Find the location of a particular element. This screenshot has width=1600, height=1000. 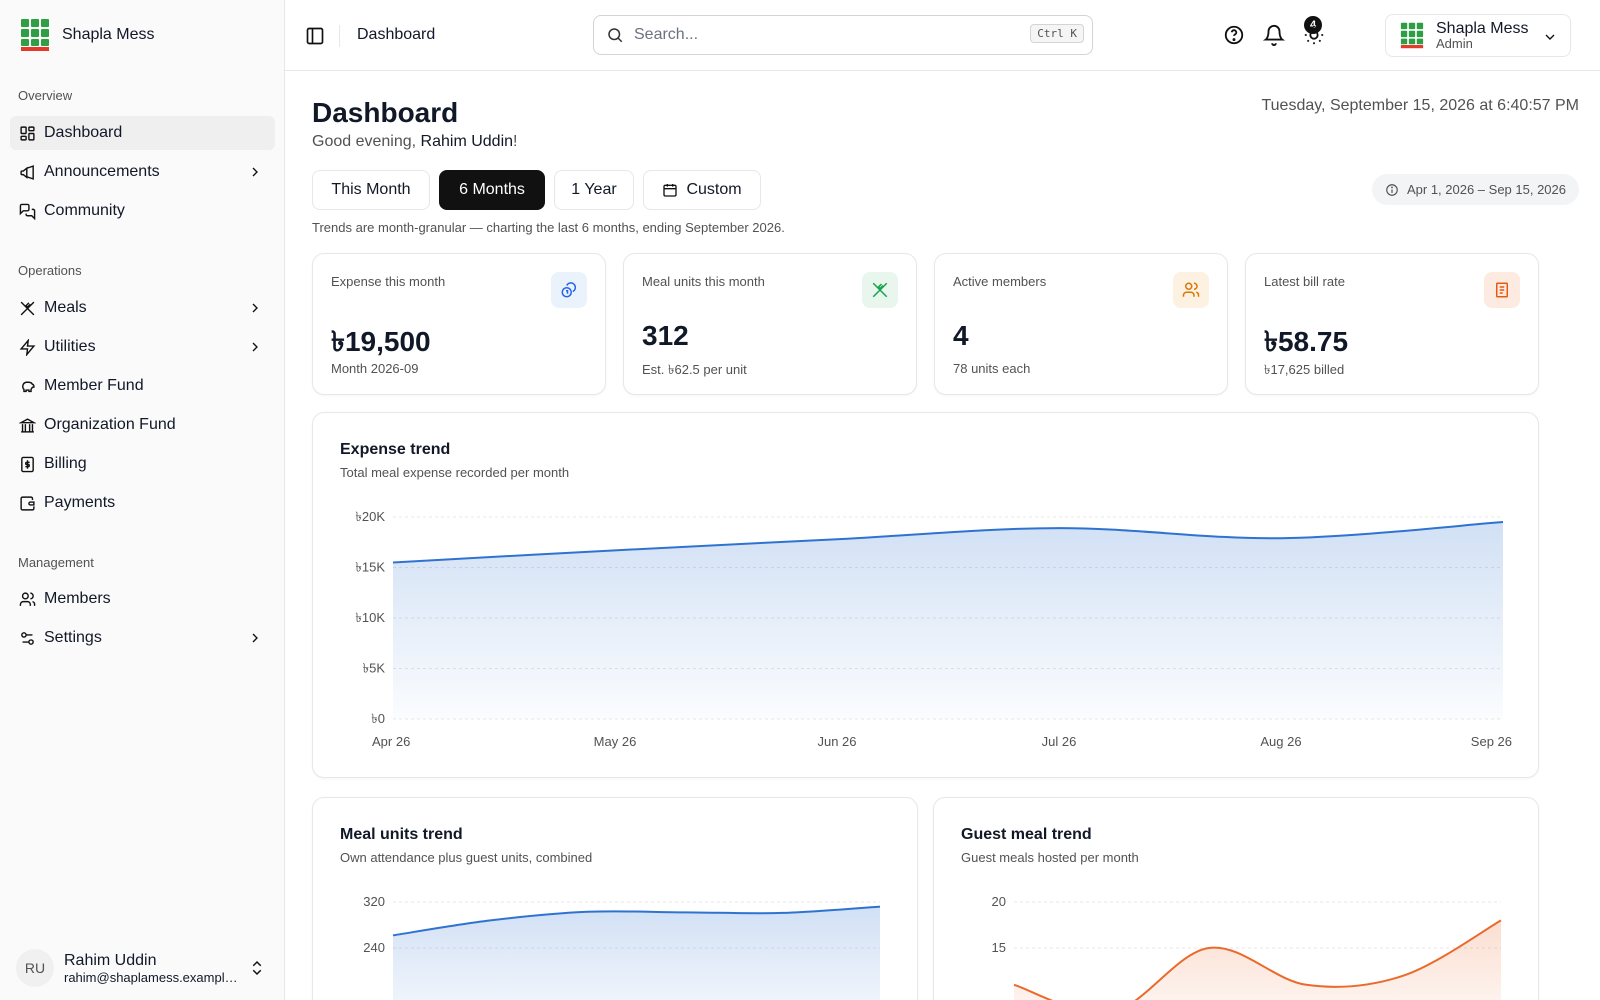

stat-label: Active members is located at coordinates (1000, 281).